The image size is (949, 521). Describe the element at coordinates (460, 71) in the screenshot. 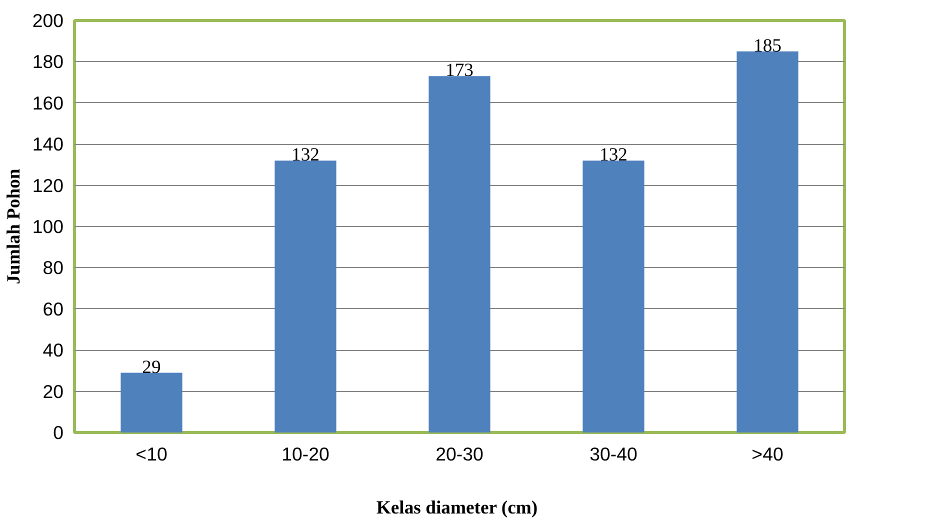

I see `data-label: 173` at that location.